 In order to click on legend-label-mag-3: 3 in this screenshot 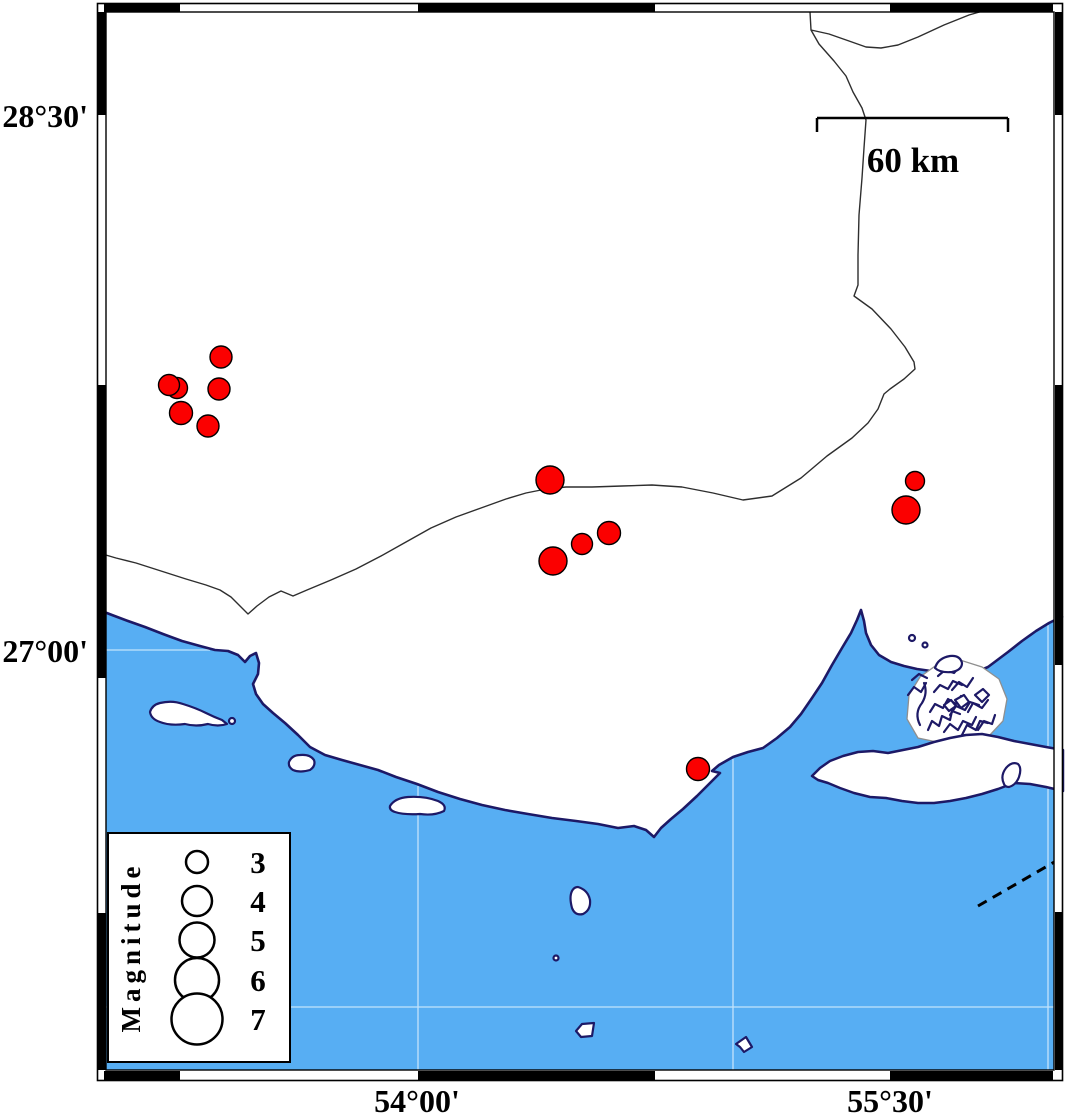, I will do `click(258, 862)`.